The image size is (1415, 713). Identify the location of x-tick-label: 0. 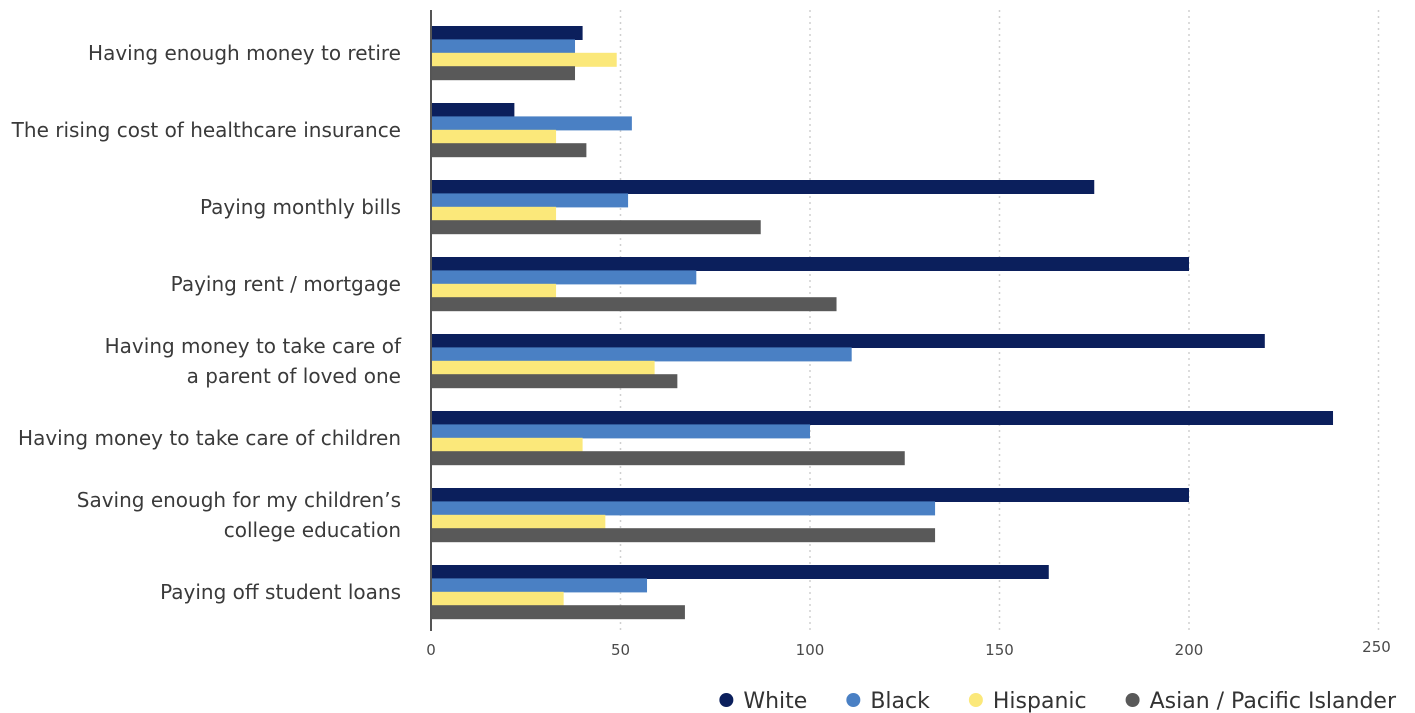
(431, 650).